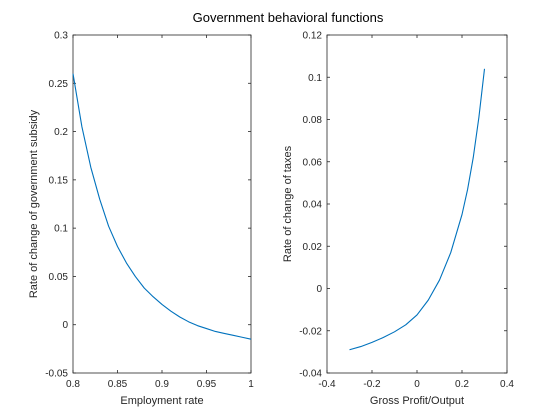 The image size is (560, 420). What do you see at coordinates (207, 384) in the screenshot?
I see `left-x-tick-label: 0.95` at bounding box center [207, 384].